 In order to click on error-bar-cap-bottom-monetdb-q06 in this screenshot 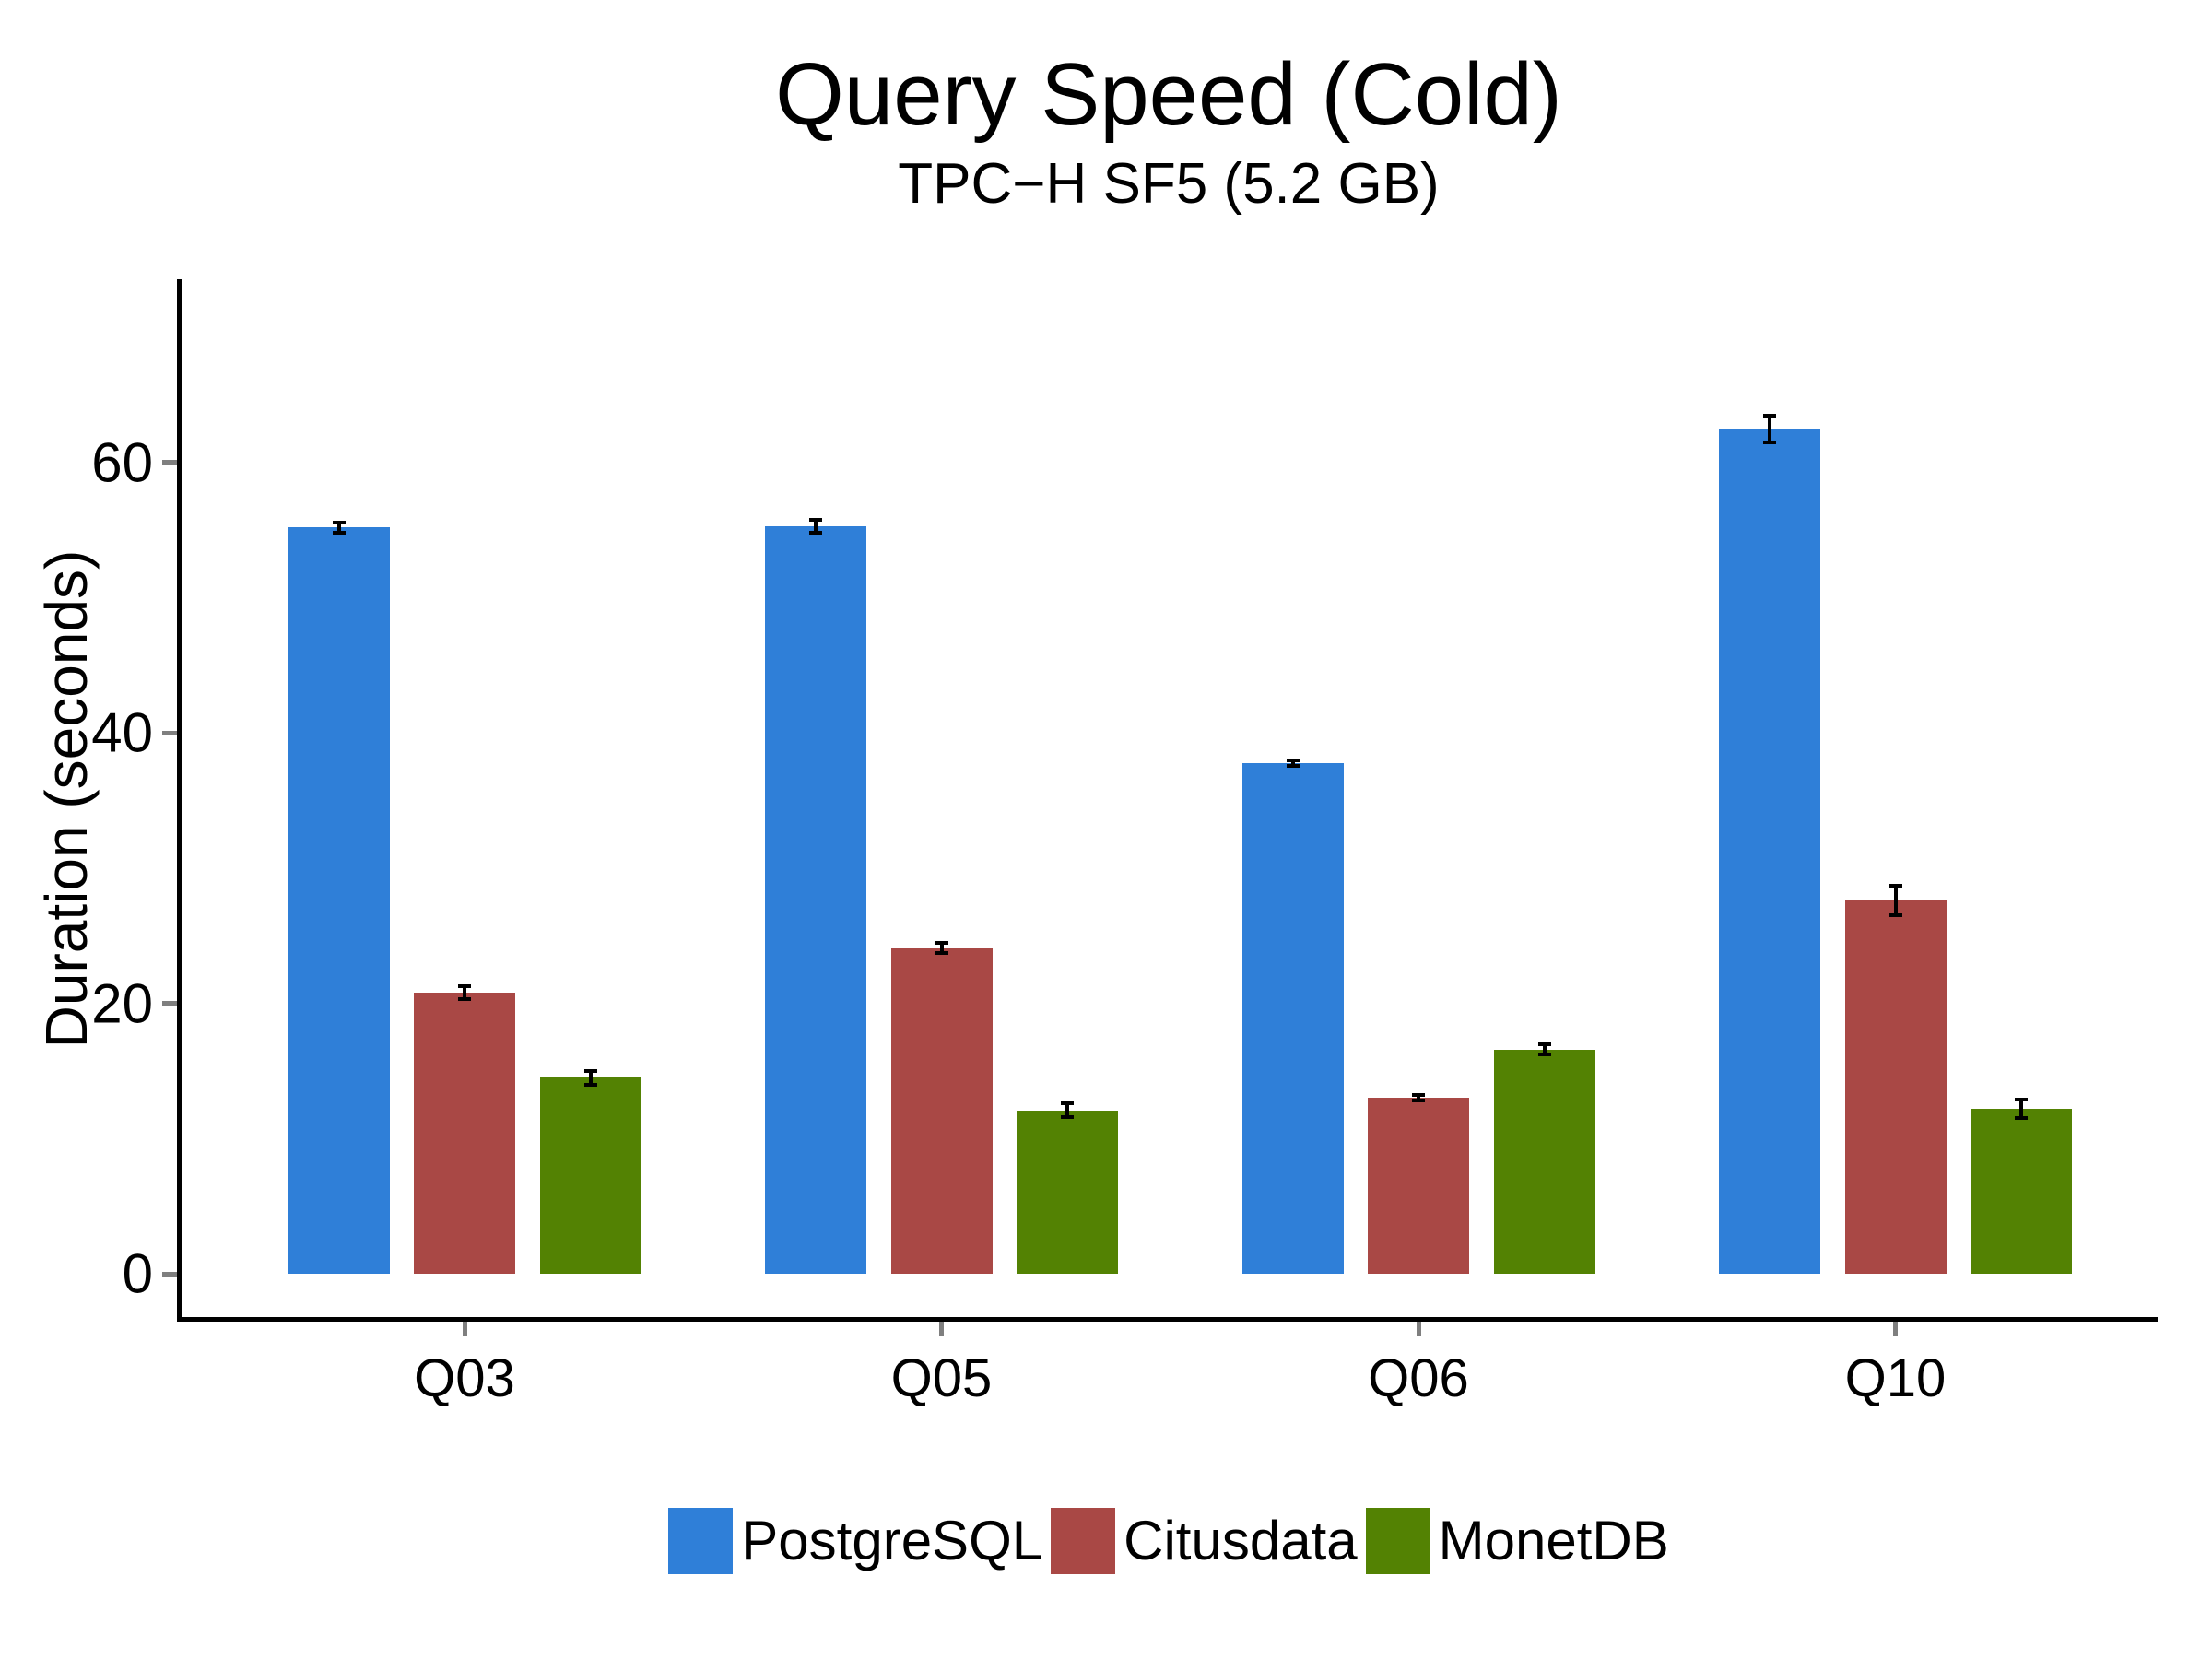, I will do `click(1544, 1055)`.